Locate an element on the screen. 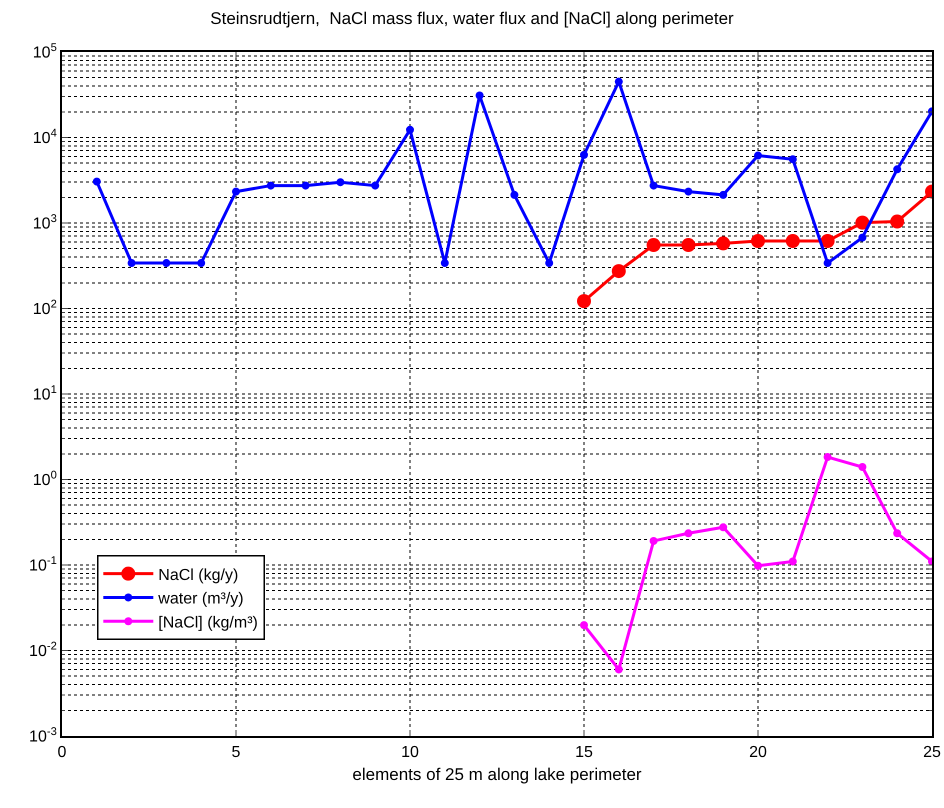 This screenshot has width=944, height=808. x-tick-label: 15 is located at coordinates (584, 753).